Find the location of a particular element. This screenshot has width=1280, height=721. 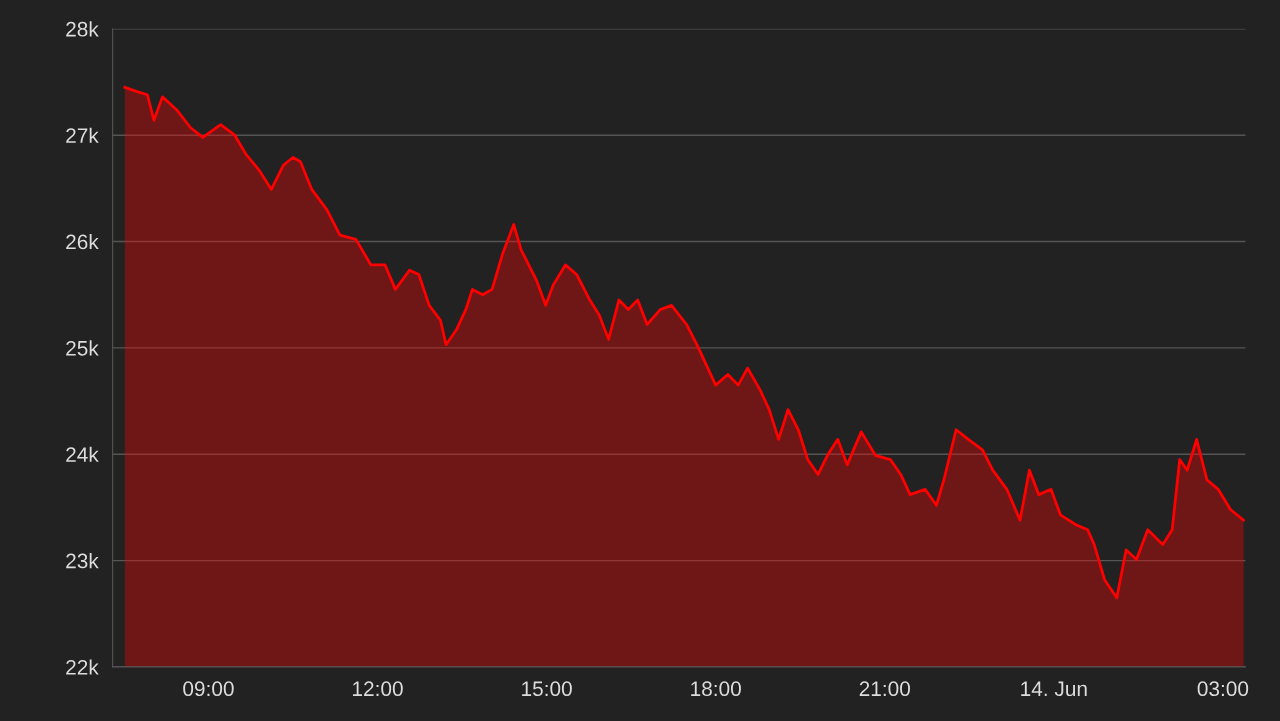

y-tick-label: 28k is located at coordinates (82, 29).